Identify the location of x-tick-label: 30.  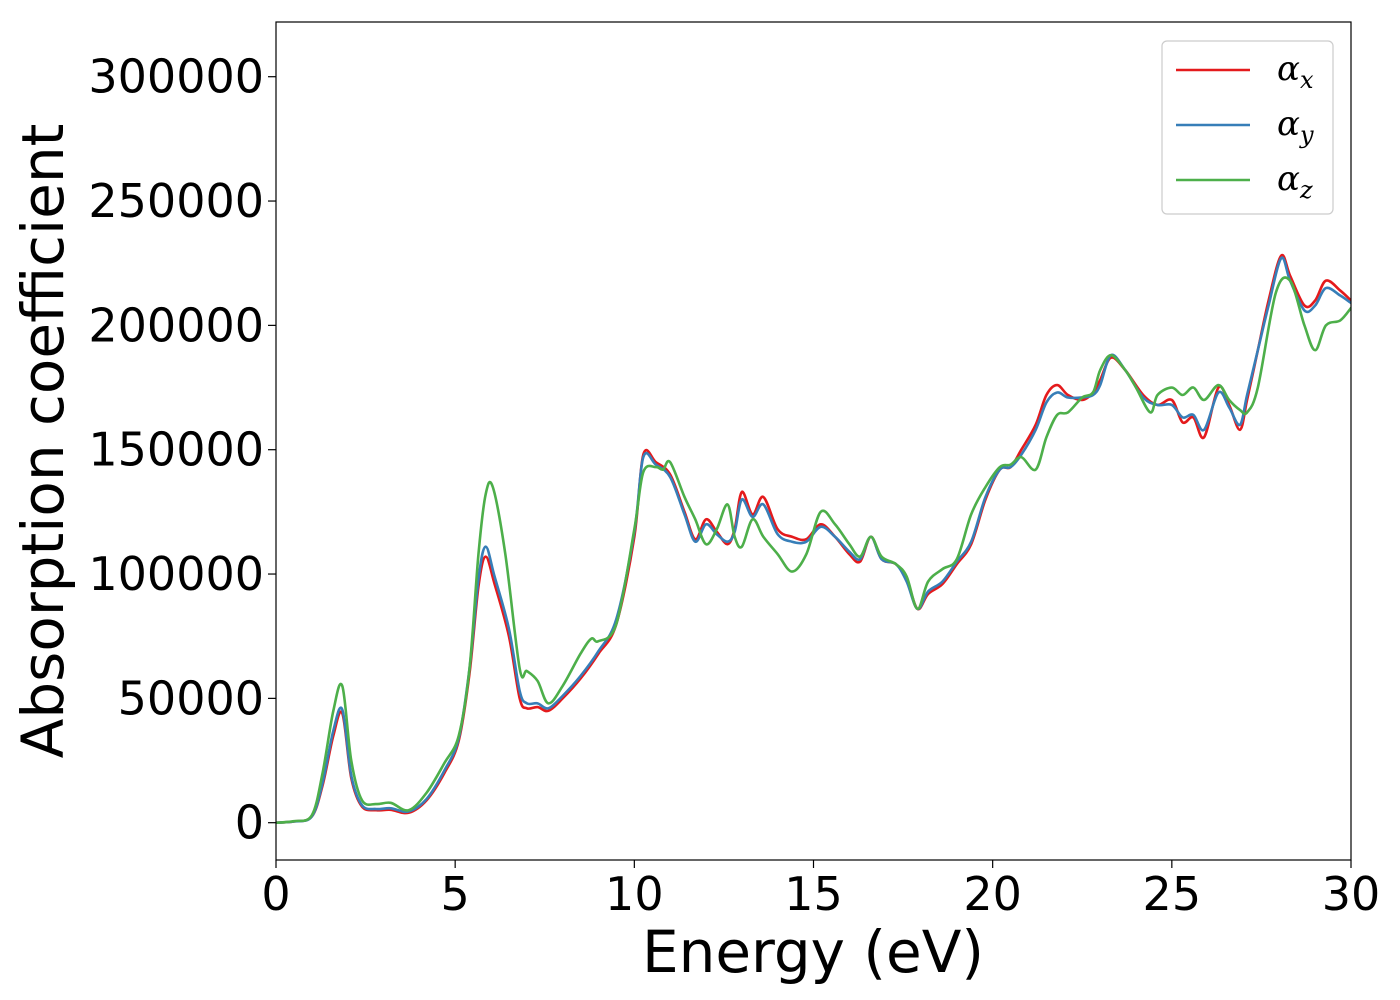
(1351, 894).